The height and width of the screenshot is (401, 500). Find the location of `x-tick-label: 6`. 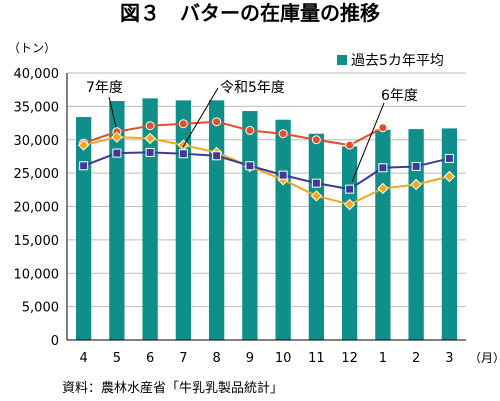

x-tick-label: 6 is located at coordinates (150, 358).